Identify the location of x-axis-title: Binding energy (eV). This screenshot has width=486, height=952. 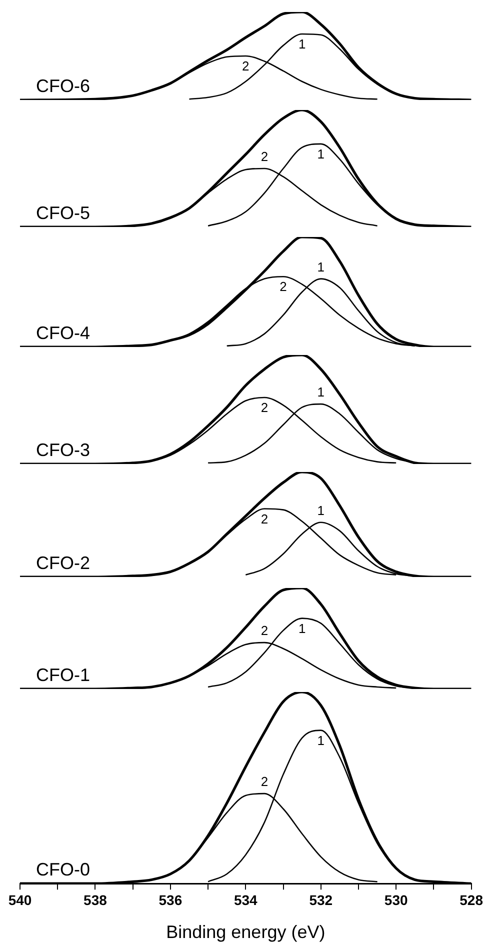
(246, 932).